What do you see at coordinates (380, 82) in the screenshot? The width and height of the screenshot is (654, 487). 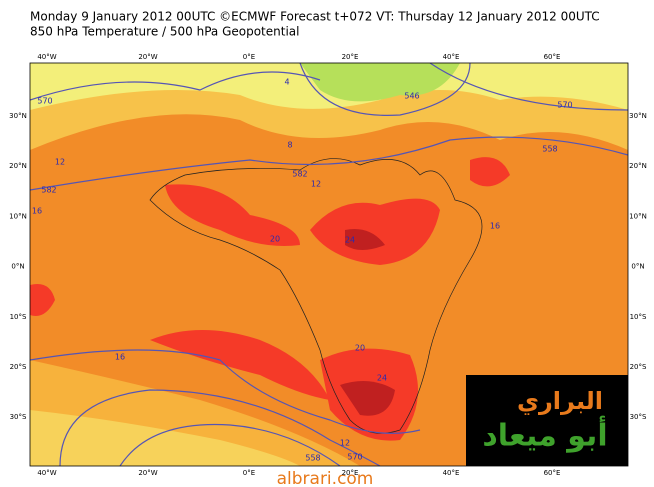 I see `cool-area` at bounding box center [380, 82].